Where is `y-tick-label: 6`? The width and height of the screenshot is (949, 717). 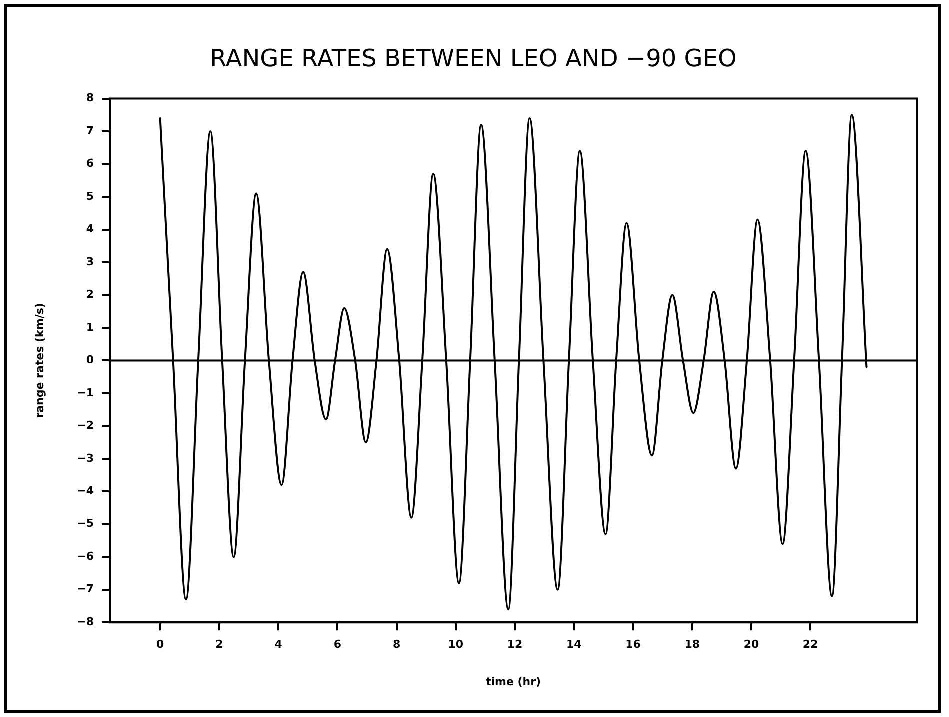
y-tick-label: 6 is located at coordinates (90, 163).